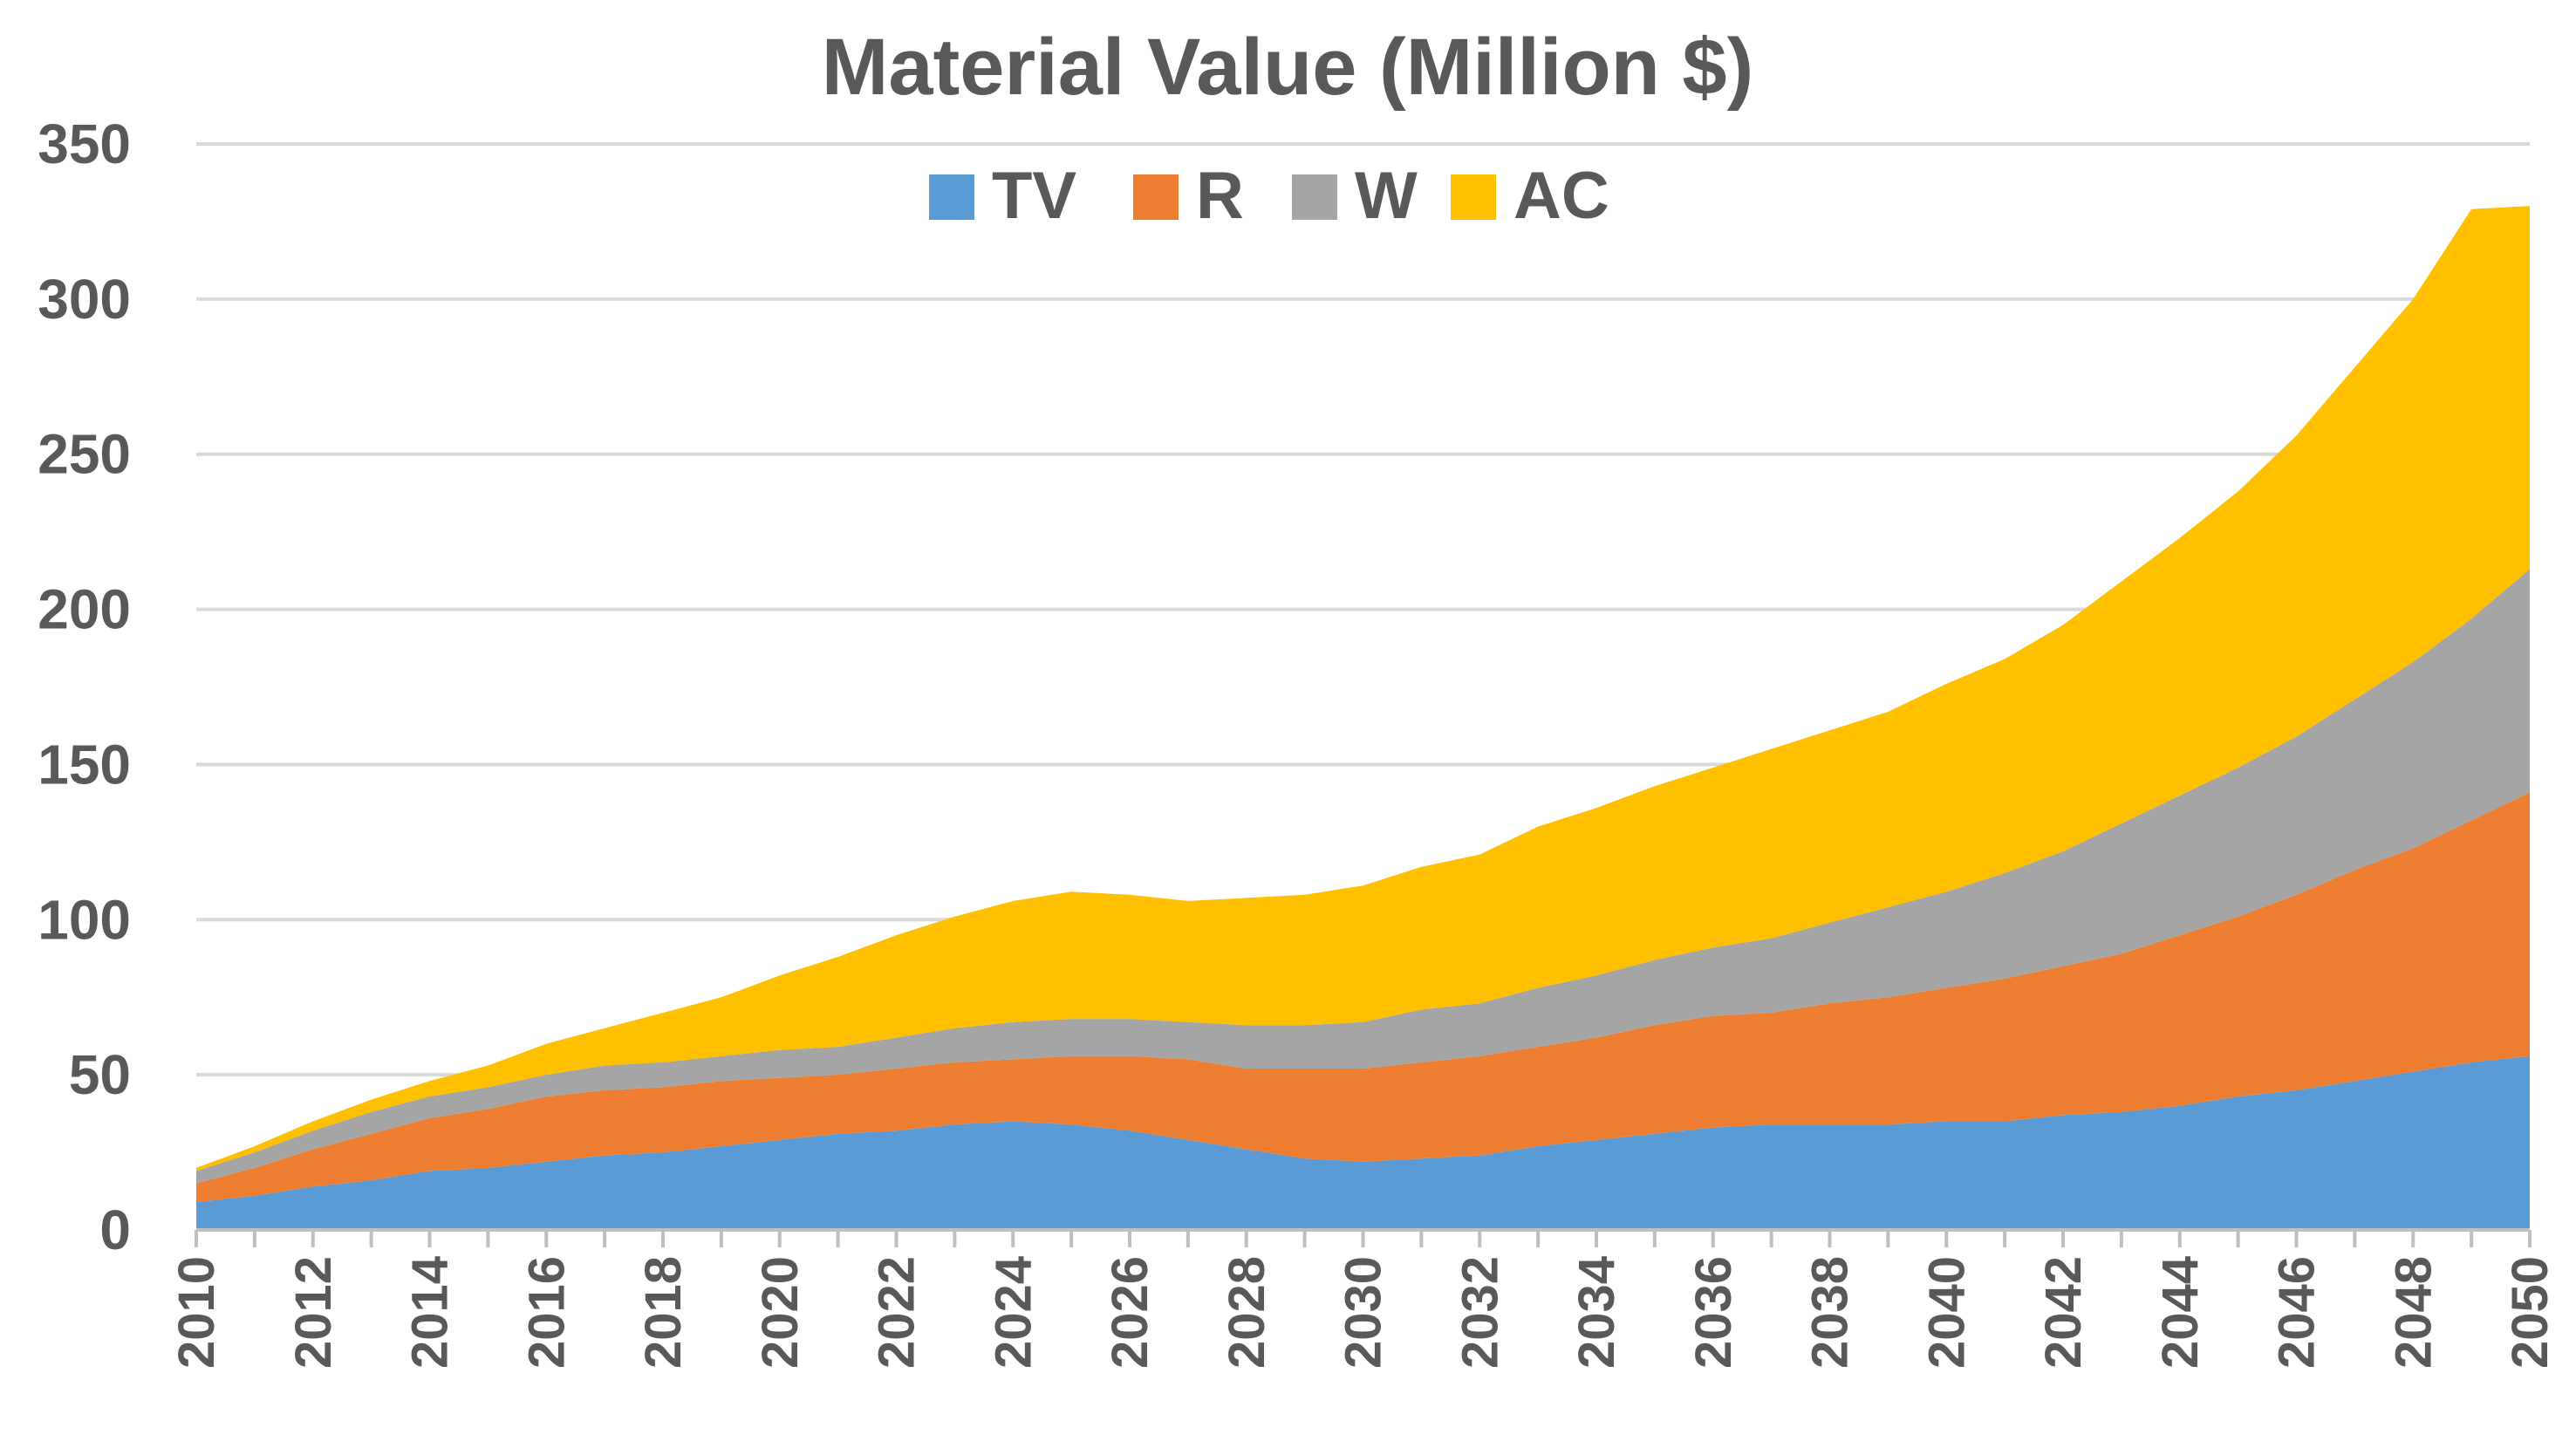 The height and width of the screenshot is (1448, 2576). Describe the element at coordinates (84, 764) in the screenshot. I see `y-tick-label: 150` at that location.